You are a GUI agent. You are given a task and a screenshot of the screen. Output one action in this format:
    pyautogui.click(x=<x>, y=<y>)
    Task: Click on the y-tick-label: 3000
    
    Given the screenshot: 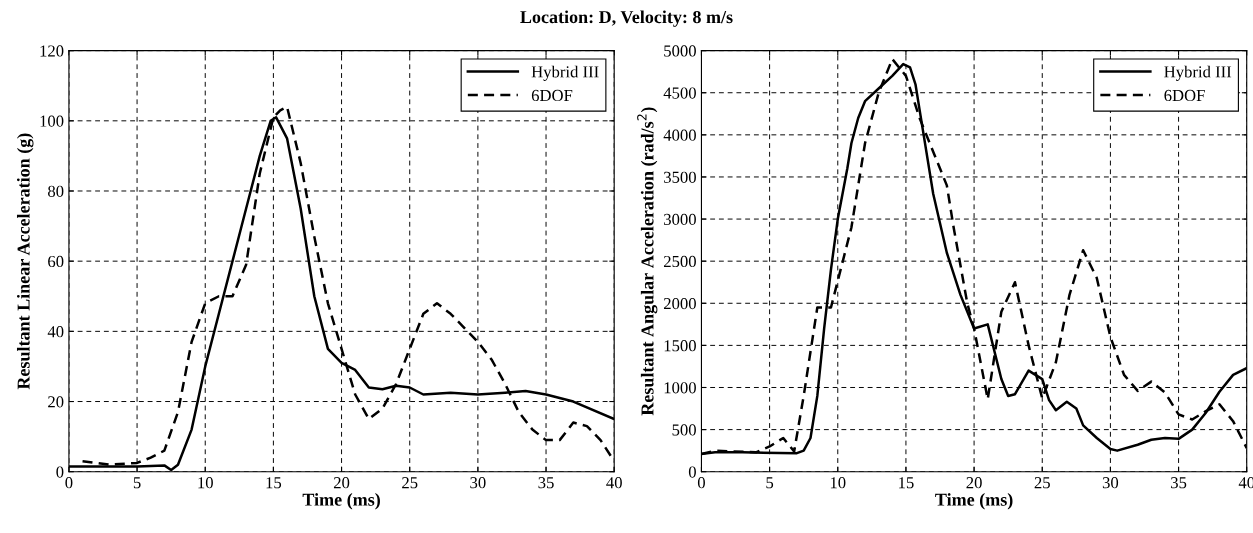 What is the action you would take?
    pyautogui.click(x=680, y=219)
    